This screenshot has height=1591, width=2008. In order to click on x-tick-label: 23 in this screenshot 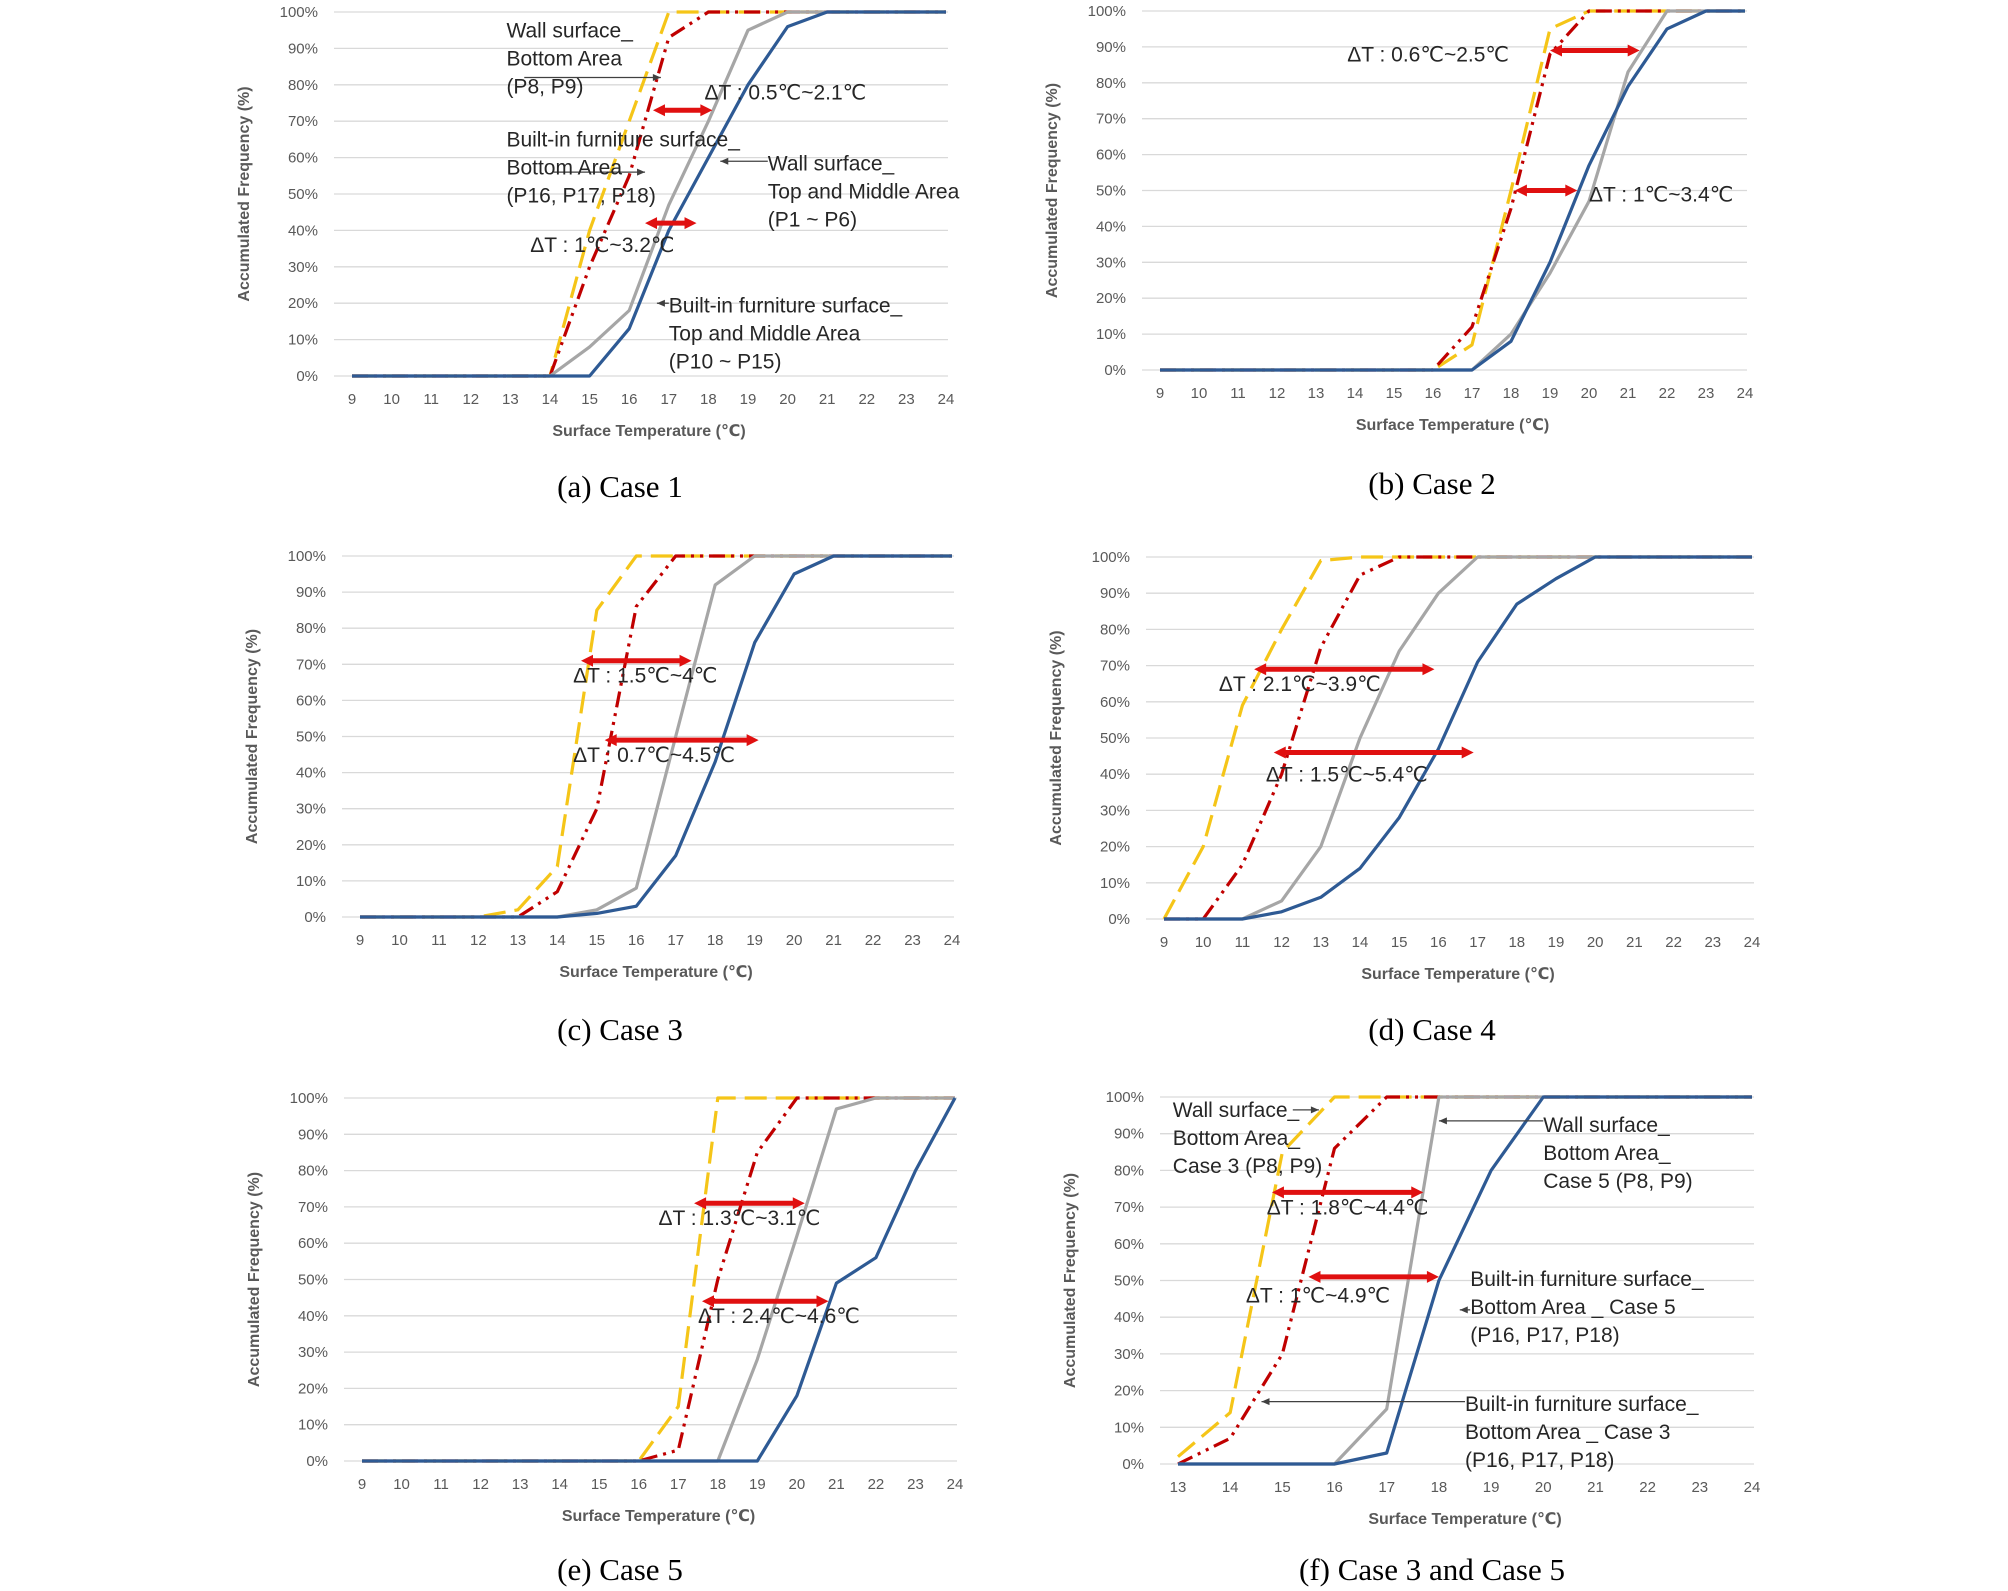, I will do `click(912, 940)`.